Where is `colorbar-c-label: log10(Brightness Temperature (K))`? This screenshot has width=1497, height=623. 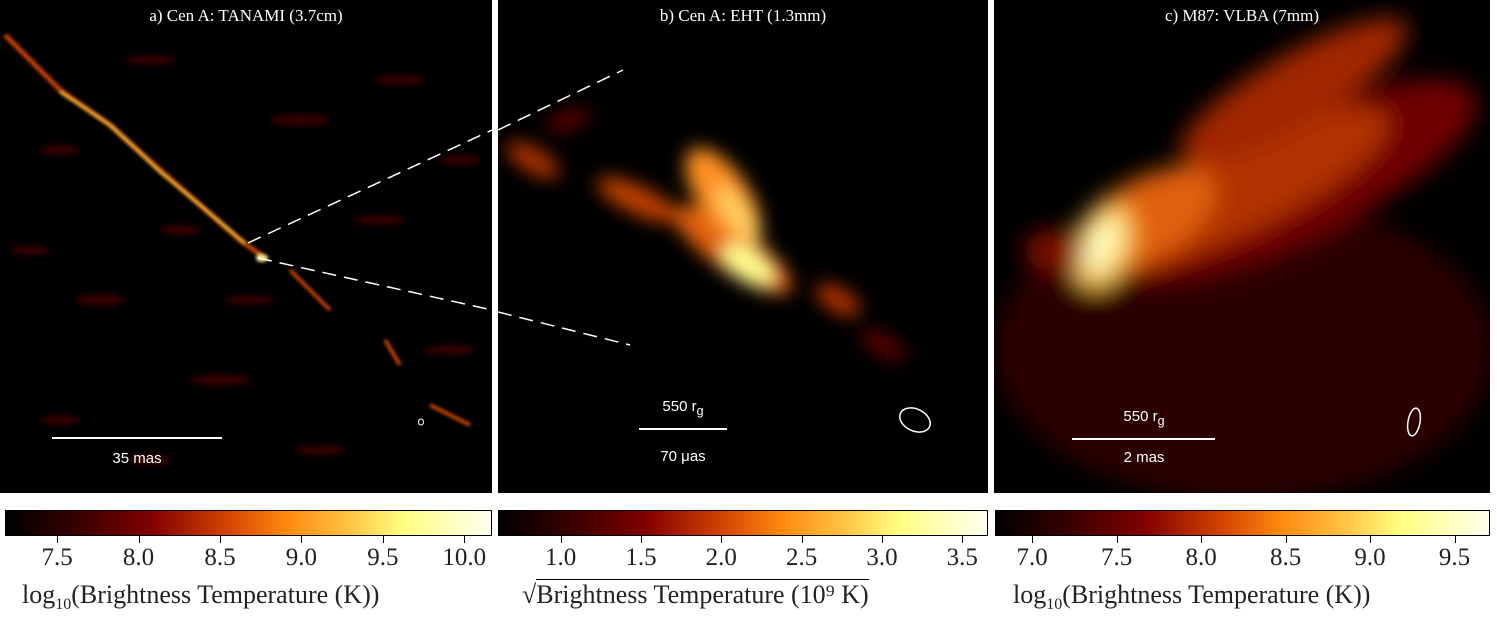
colorbar-c-label: log10(Brightness Temperature (K)) is located at coordinates (1191, 597).